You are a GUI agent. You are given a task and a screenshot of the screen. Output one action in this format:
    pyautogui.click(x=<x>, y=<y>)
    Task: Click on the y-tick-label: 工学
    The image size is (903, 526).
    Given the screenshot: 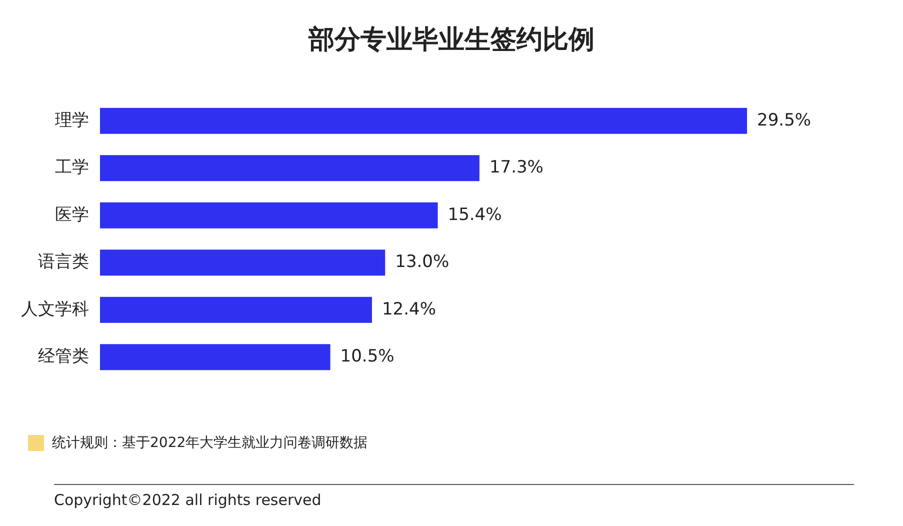 What is the action you would take?
    pyautogui.click(x=72, y=168)
    